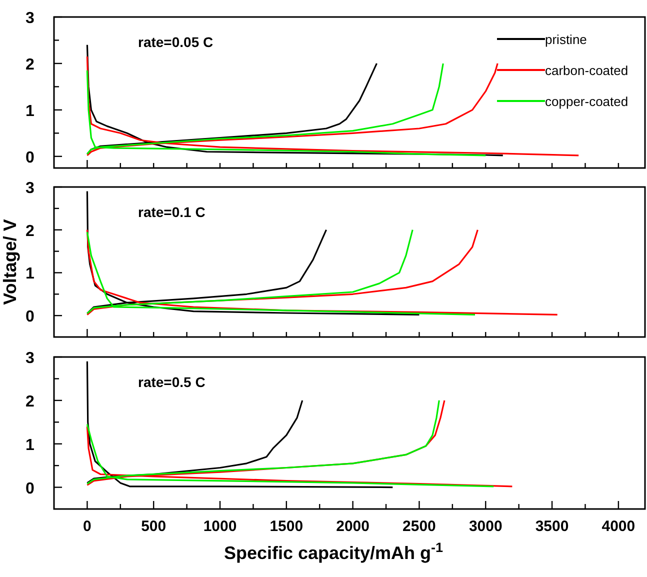  What do you see at coordinates (586, 101) in the screenshot?
I see `legend-label: copper-coated` at bounding box center [586, 101].